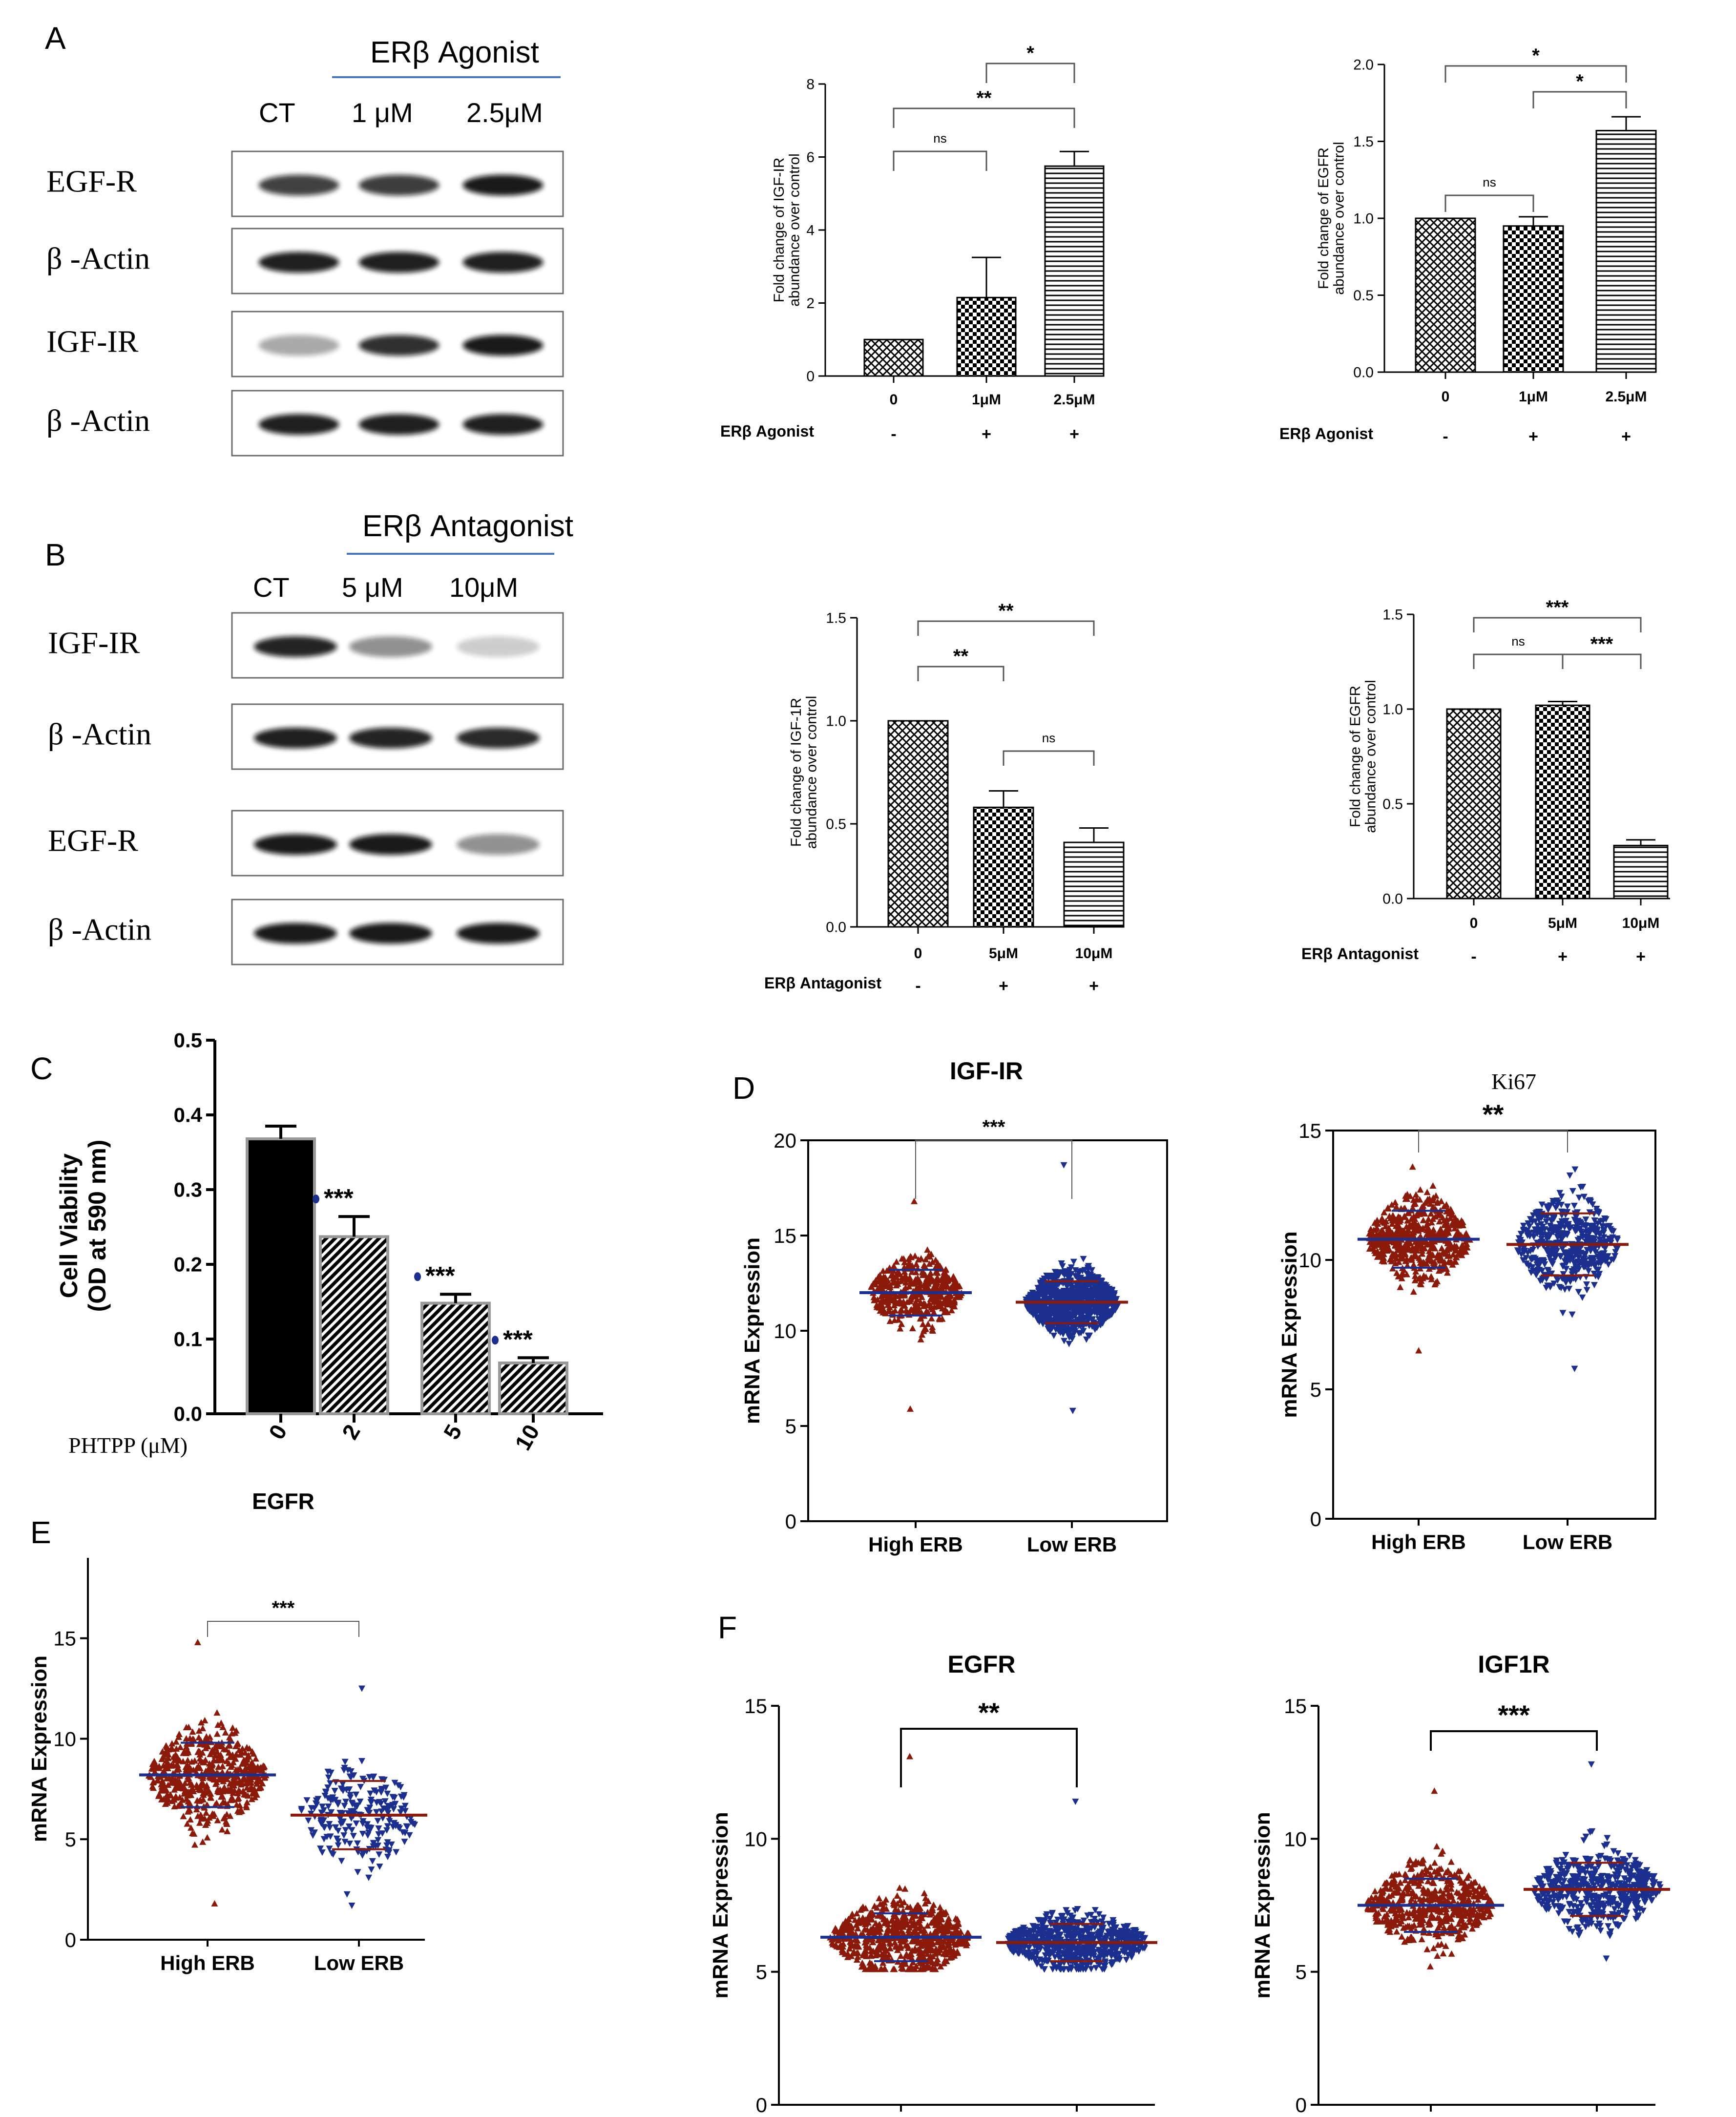 Image resolution: width=1736 pixels, height=2117 pixels. Describe the element at coordinates (188, 1040) in the screenshot. I see `y-tick-label: 0.5` at that location.